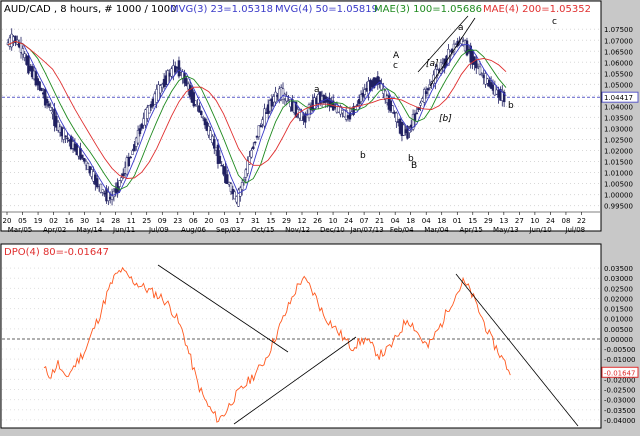 The width and height of the screenshot is (640, 436). What do you see at coordinates (228, 230) in the screenshot?
I see `price-x-month-label: Sep/03` at bounding box center [228, 230].